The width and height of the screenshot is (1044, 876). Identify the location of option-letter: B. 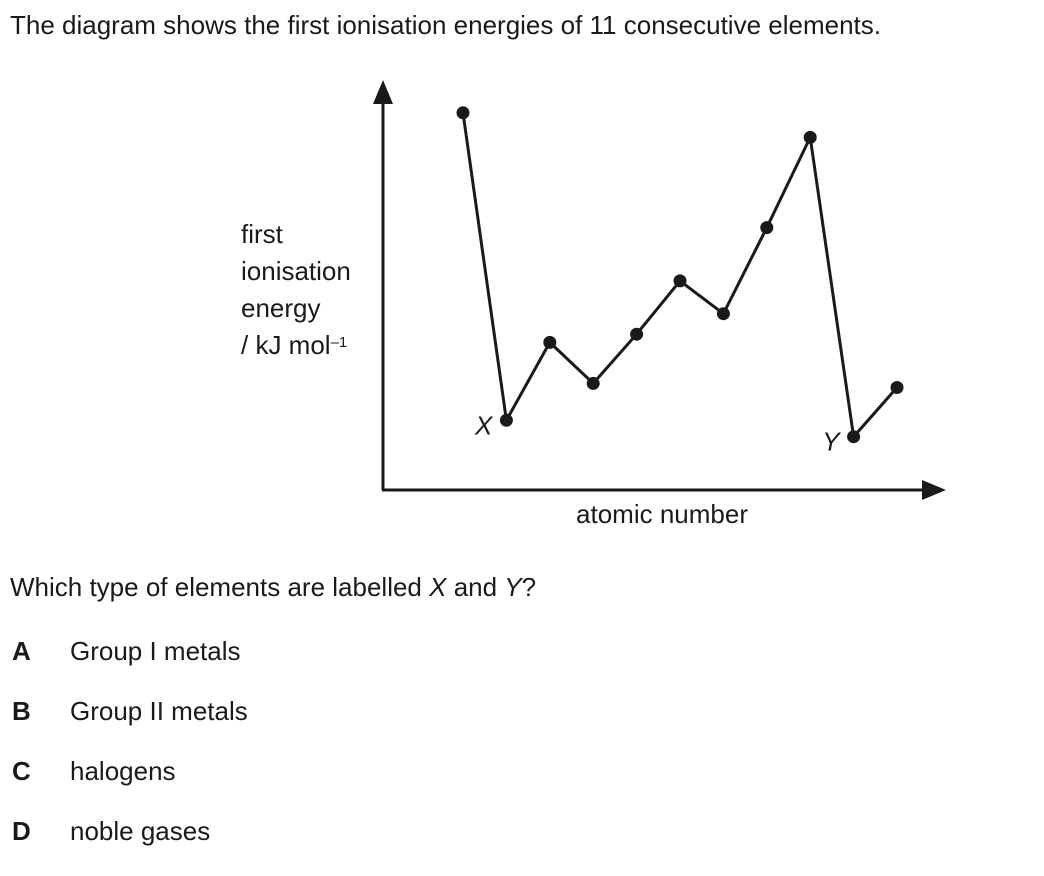
(21, 711).